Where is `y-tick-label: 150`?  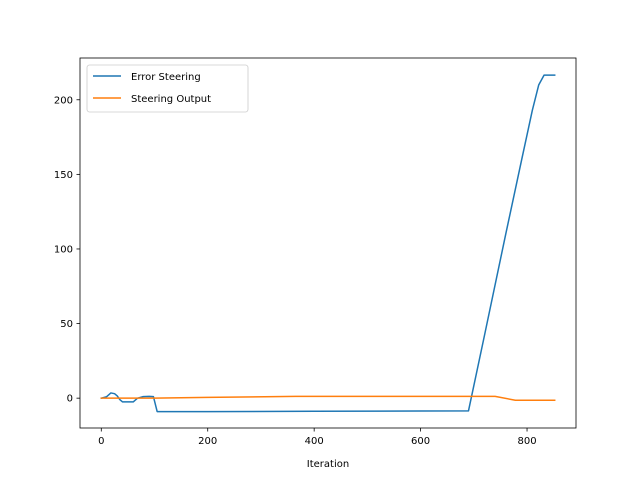 y-tick-label: 150 is located at coordinates (63, 175).